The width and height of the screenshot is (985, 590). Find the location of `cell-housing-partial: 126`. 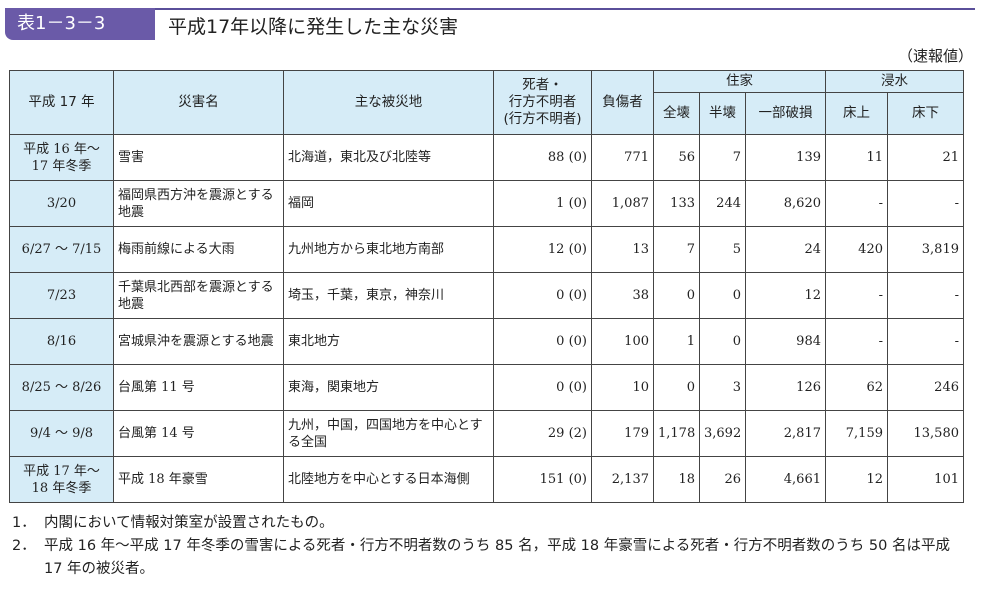

cell-housing-partial: 126 is located at coordinates (785, 387).